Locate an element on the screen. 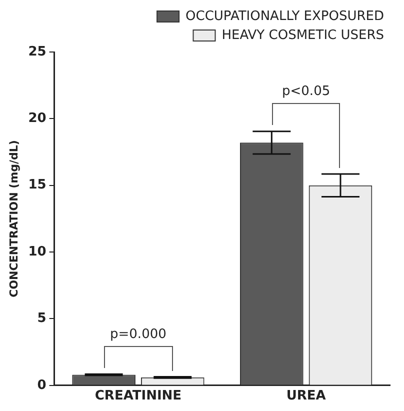 The height and width of the screenshot is (411, 404). x-tick-label: CREATININE is located at coordinates (138, 396).